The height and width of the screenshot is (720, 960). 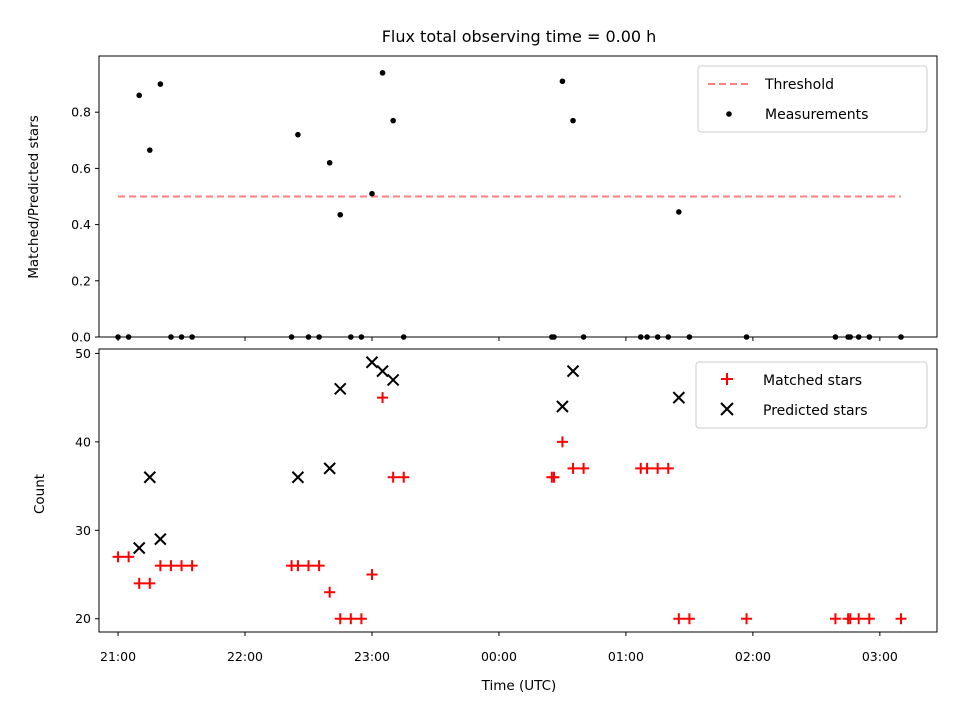 I want to click on bottom-ytick-label: 20, so click(x=83, y=618).